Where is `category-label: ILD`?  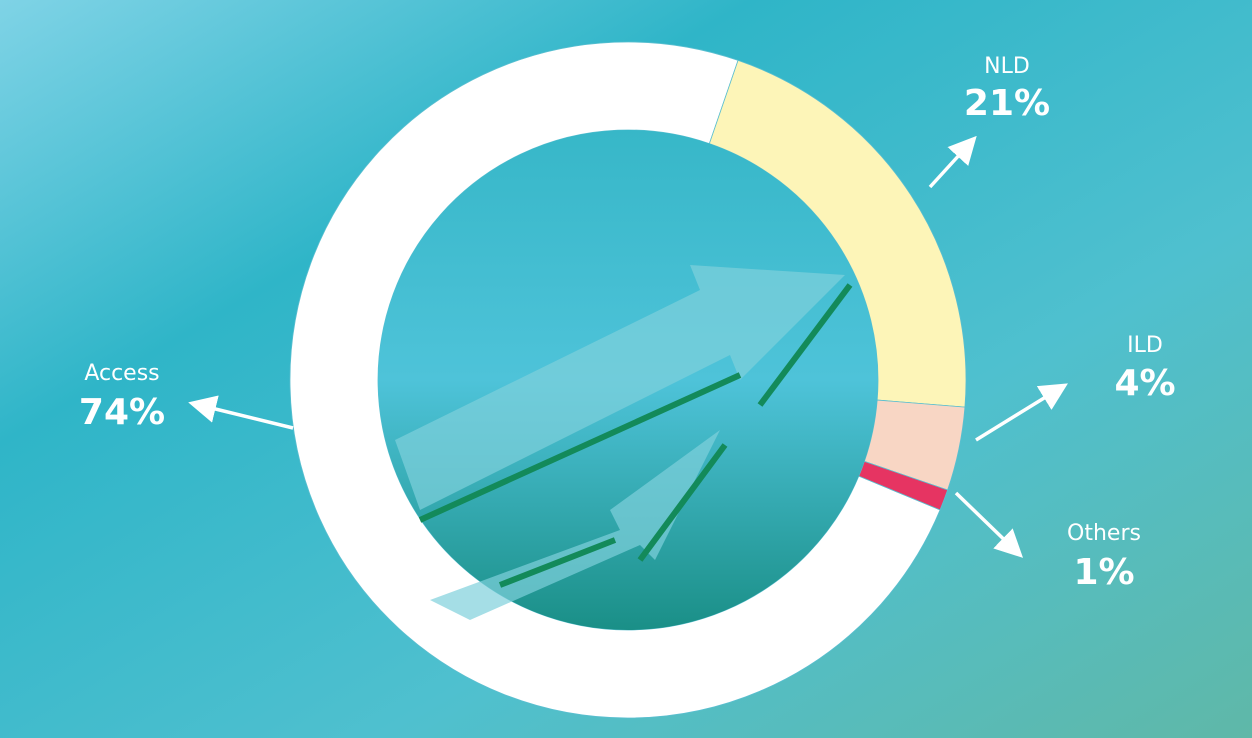
category-label: ILD is located at coordinates (1145, 345).